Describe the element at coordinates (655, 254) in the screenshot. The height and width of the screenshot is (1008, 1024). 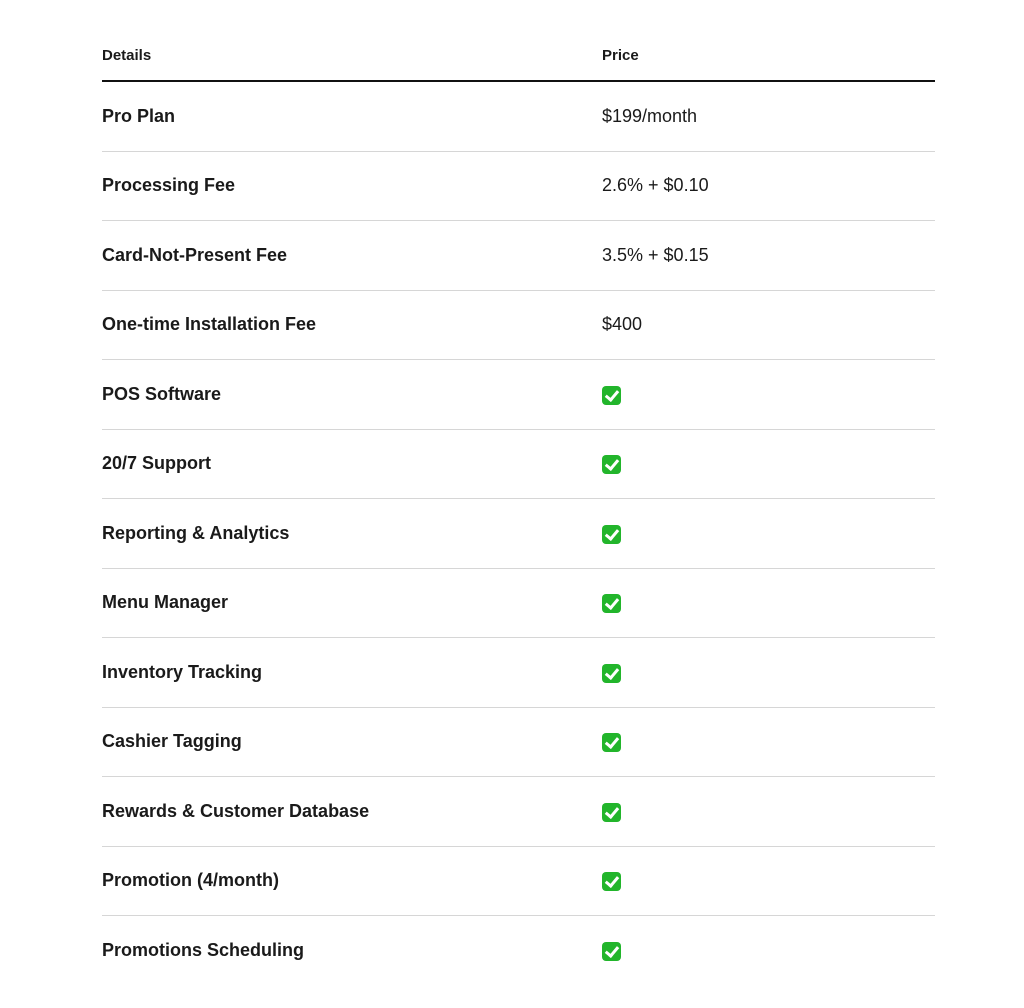
I see `price-cell: 3.5% + $0.15` at that location.